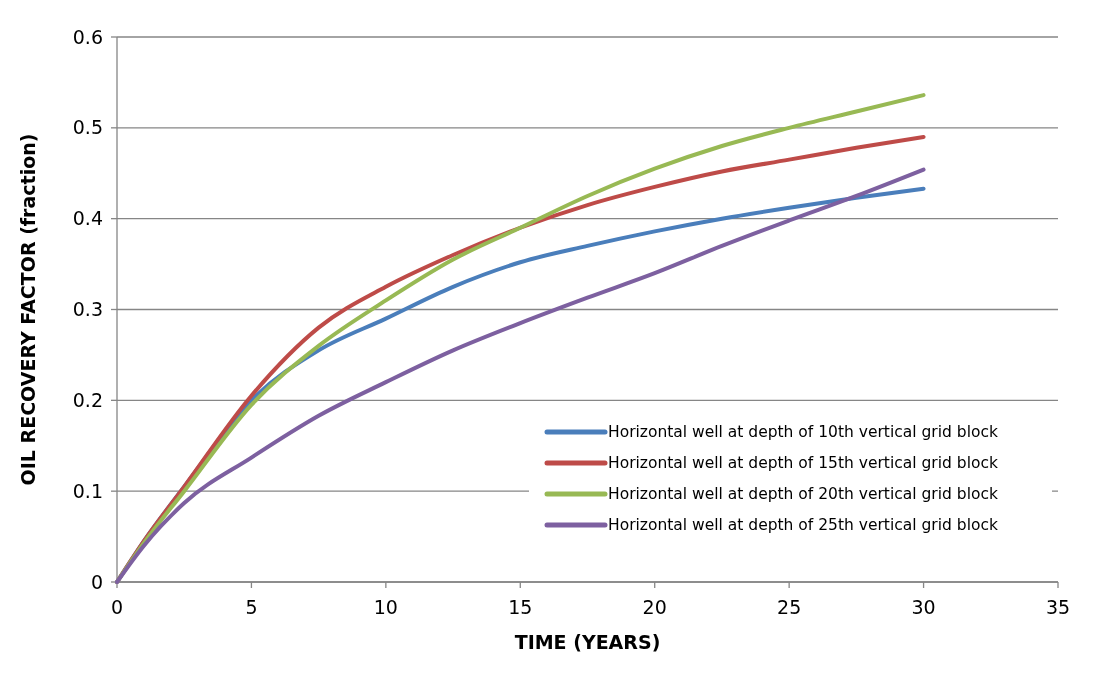  I want to click on x-tick-label: 10, so click(385, 607).